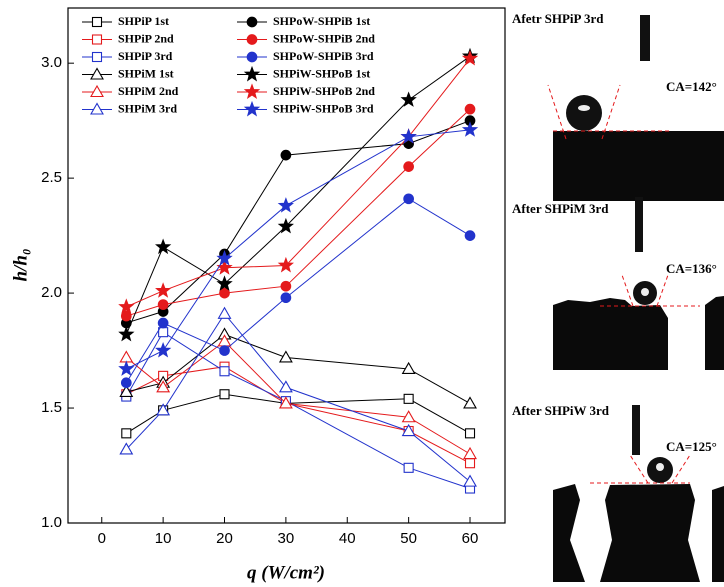 The height and width of the screenshot is (587, 724). Describe the element at coordinates (102, 538) in the screenshot. I see `x-tick-label: 0` at that location.